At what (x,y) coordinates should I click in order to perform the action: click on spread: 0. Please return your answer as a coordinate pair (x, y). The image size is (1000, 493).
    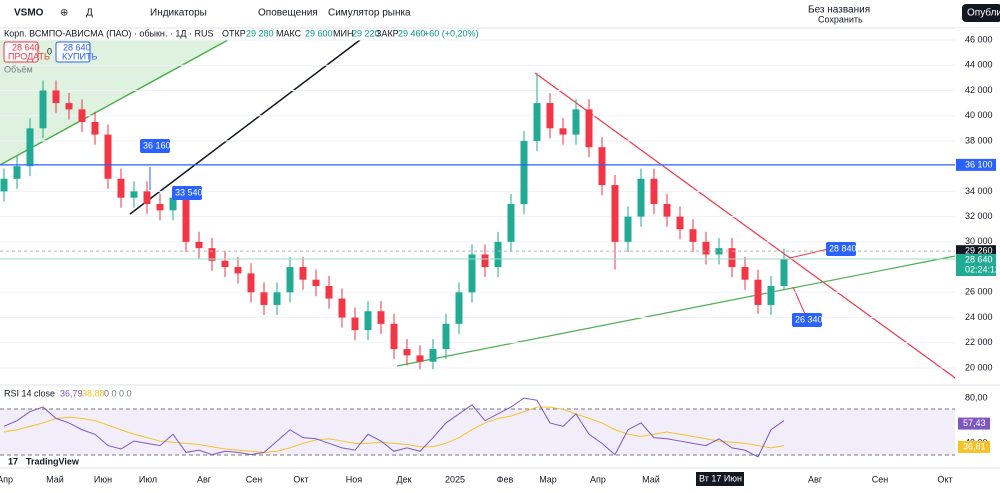
    Looking at the image, I should click on (49, 51).